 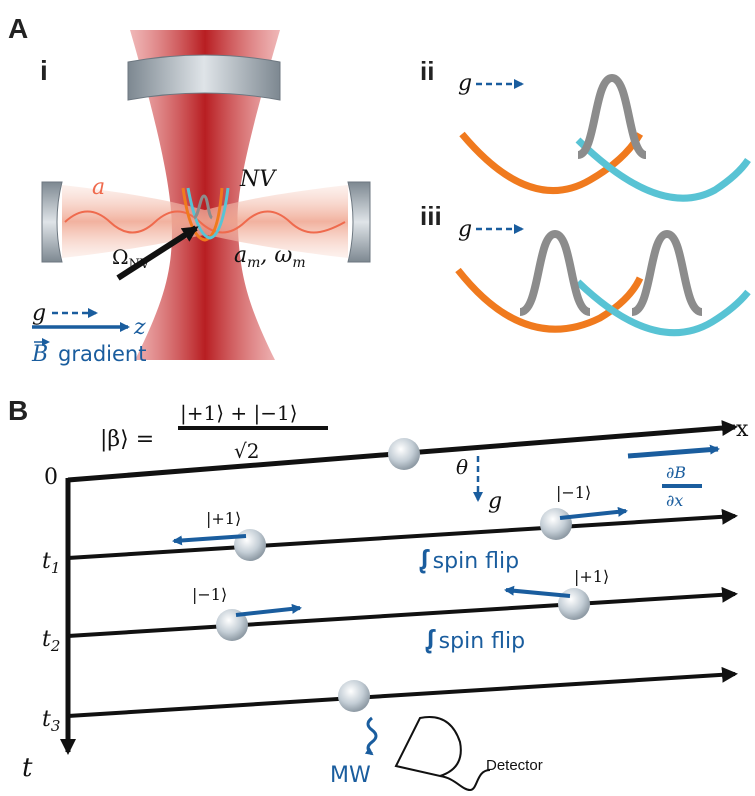 What do you see at coordinates (258, 179) in the screenshot?
I see `nv-label: NV` at bounding box center [258, 179].